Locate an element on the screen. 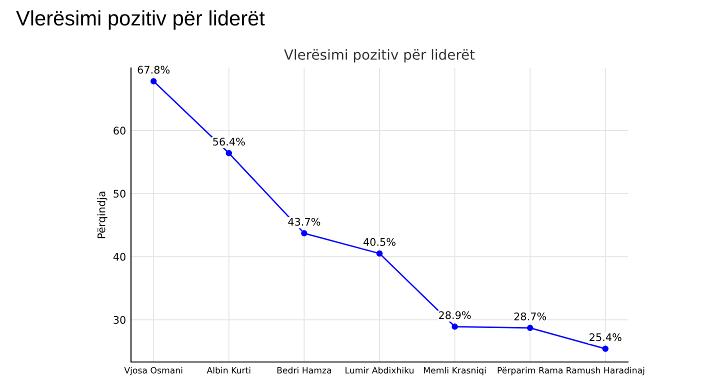 The image size is (725, 392). data-label: 67.8% is located at coordinates (154, 70).